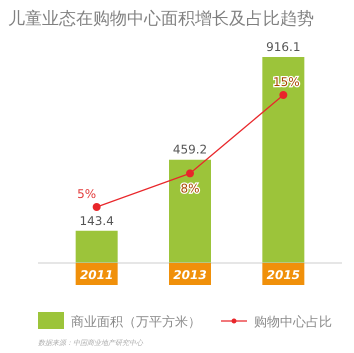 The width and height of the screenshot is (354, 353). What do you see at coordinates (190, 275) in the screenshot?
I see `x-tick-label: 2013` at bounding box center [190, 275].